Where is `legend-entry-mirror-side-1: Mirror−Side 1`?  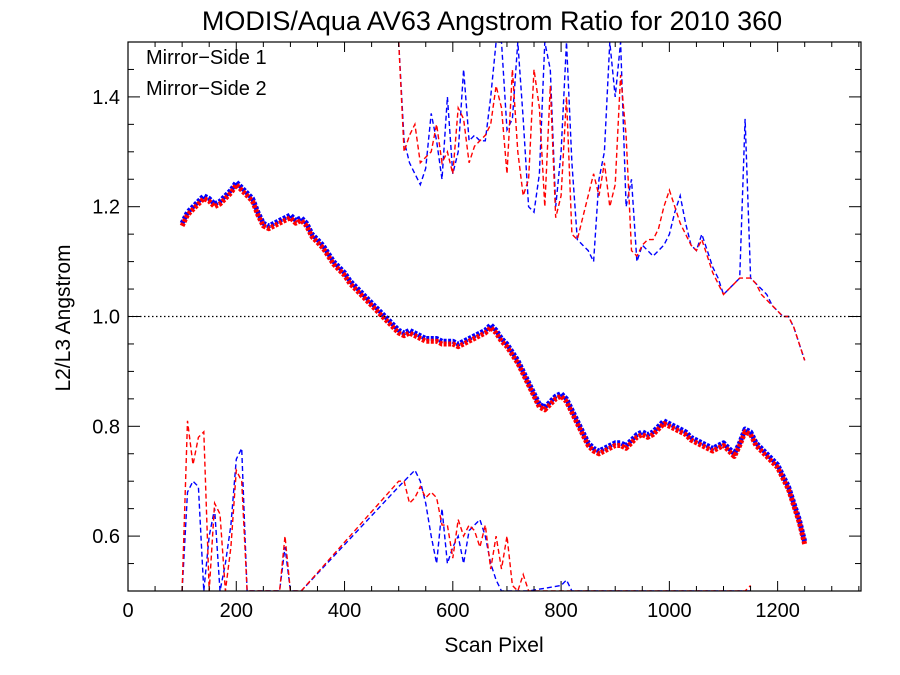
legend-entry-mirror-side-1: Mirror−Side 1 is located at coordinates (206, 58).